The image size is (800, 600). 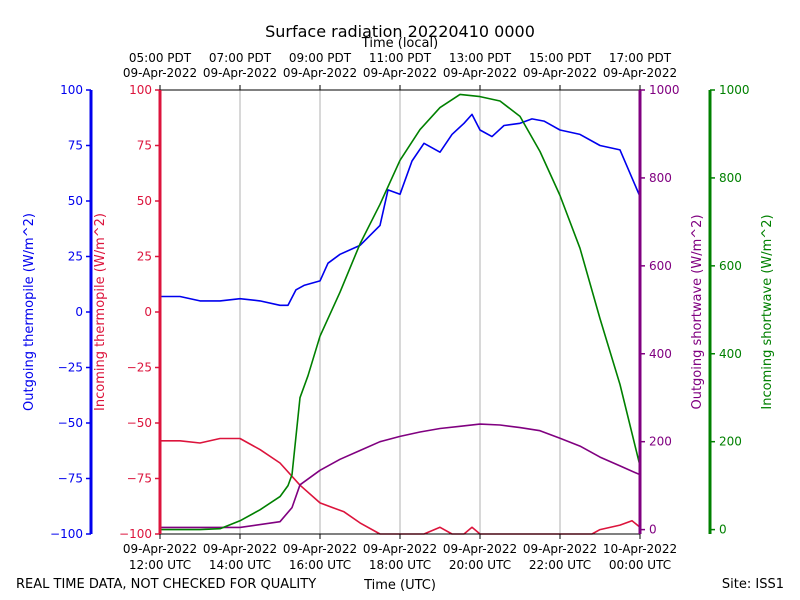 I want to click on ytick-label-outgoing-thermopile: −25, so click(x=70, y=368).